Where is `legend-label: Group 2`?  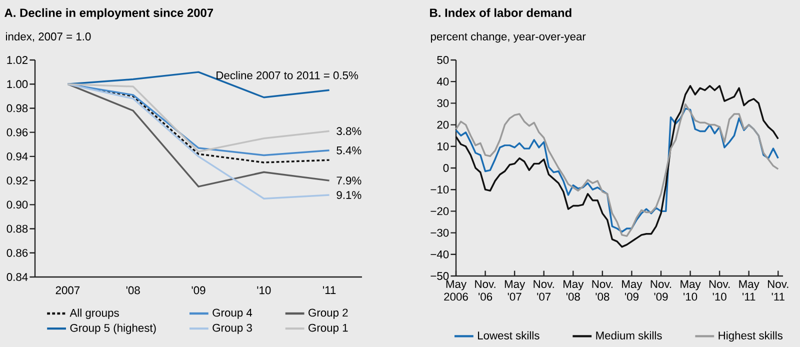 legend-label: Group 2 is located at coordinates (328, 313).